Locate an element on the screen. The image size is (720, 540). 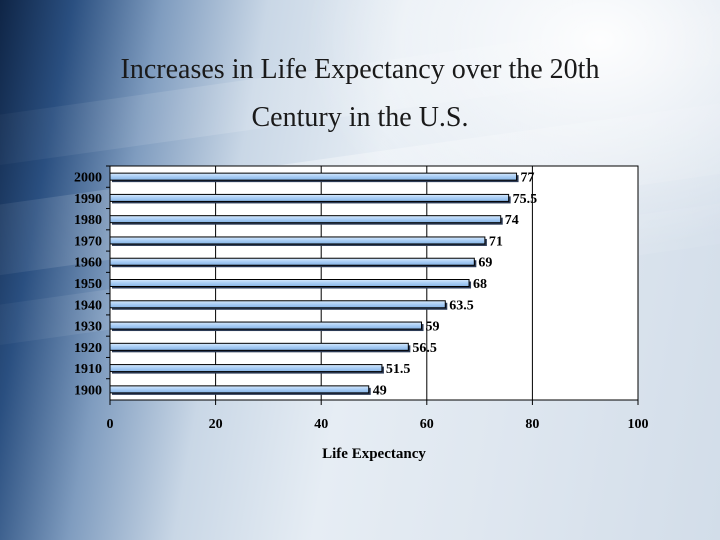
data-label: 51.5 is located at coordinates (398, 369).